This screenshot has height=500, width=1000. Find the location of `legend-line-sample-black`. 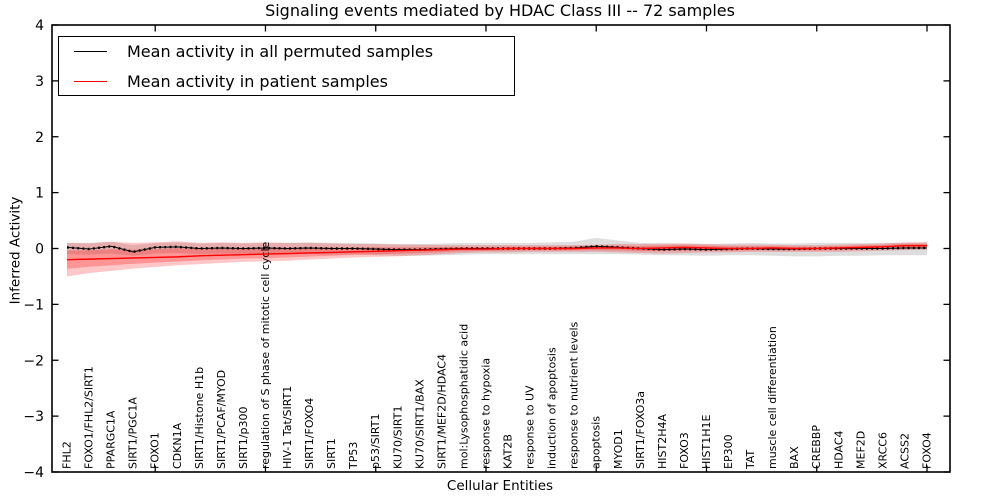

legend-line-sample-black is located at coordinates (90, 51).